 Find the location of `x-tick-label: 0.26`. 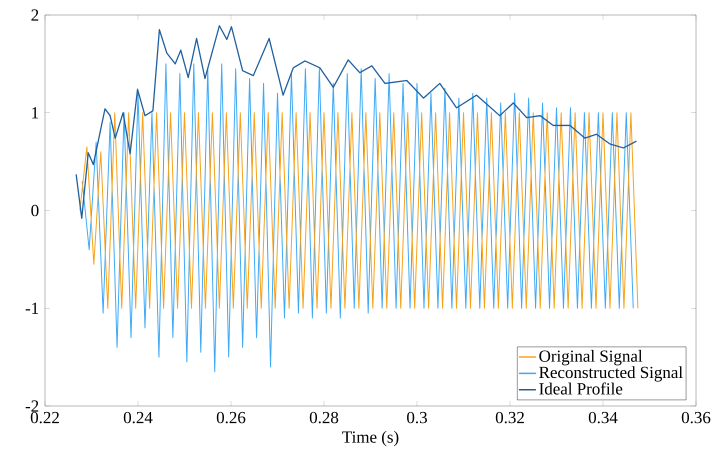

x-tick-label: 0.26 is located at coordinates (231, 418).